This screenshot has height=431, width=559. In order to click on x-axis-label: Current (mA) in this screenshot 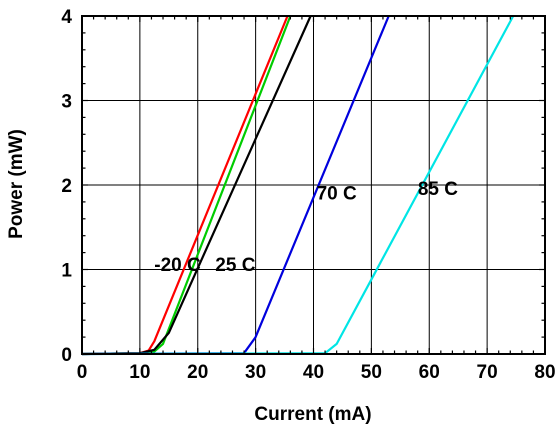, I will do `click(312, 414)`.